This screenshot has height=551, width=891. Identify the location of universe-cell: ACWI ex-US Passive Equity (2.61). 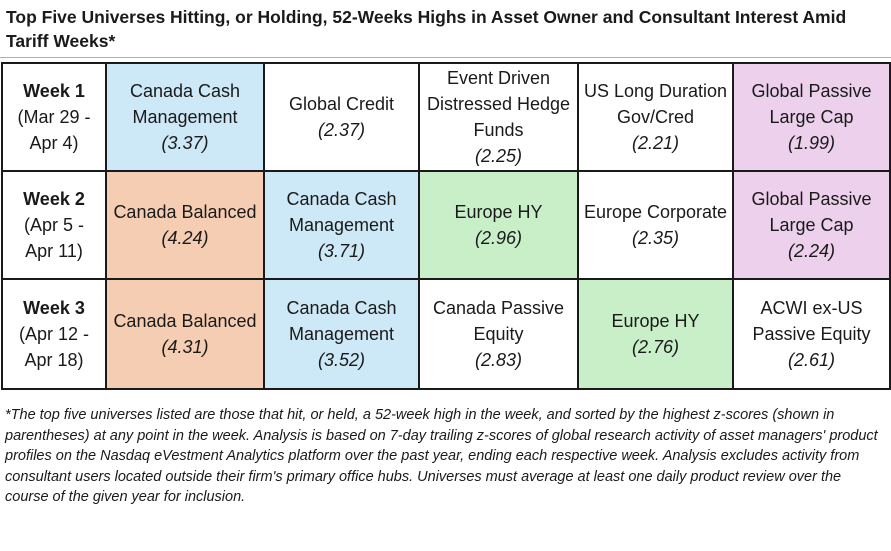
(811, 334).